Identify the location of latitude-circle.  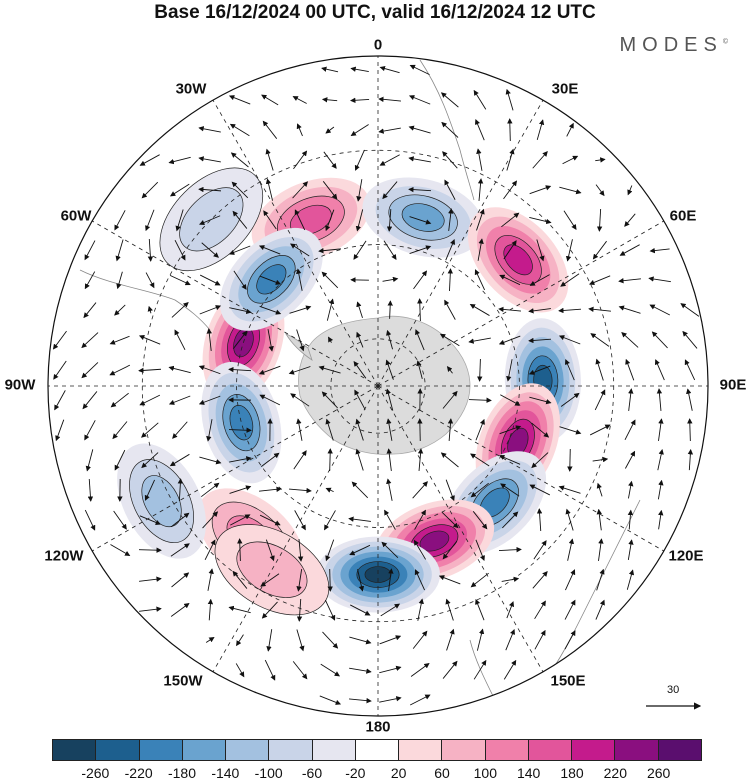
(378, 386).